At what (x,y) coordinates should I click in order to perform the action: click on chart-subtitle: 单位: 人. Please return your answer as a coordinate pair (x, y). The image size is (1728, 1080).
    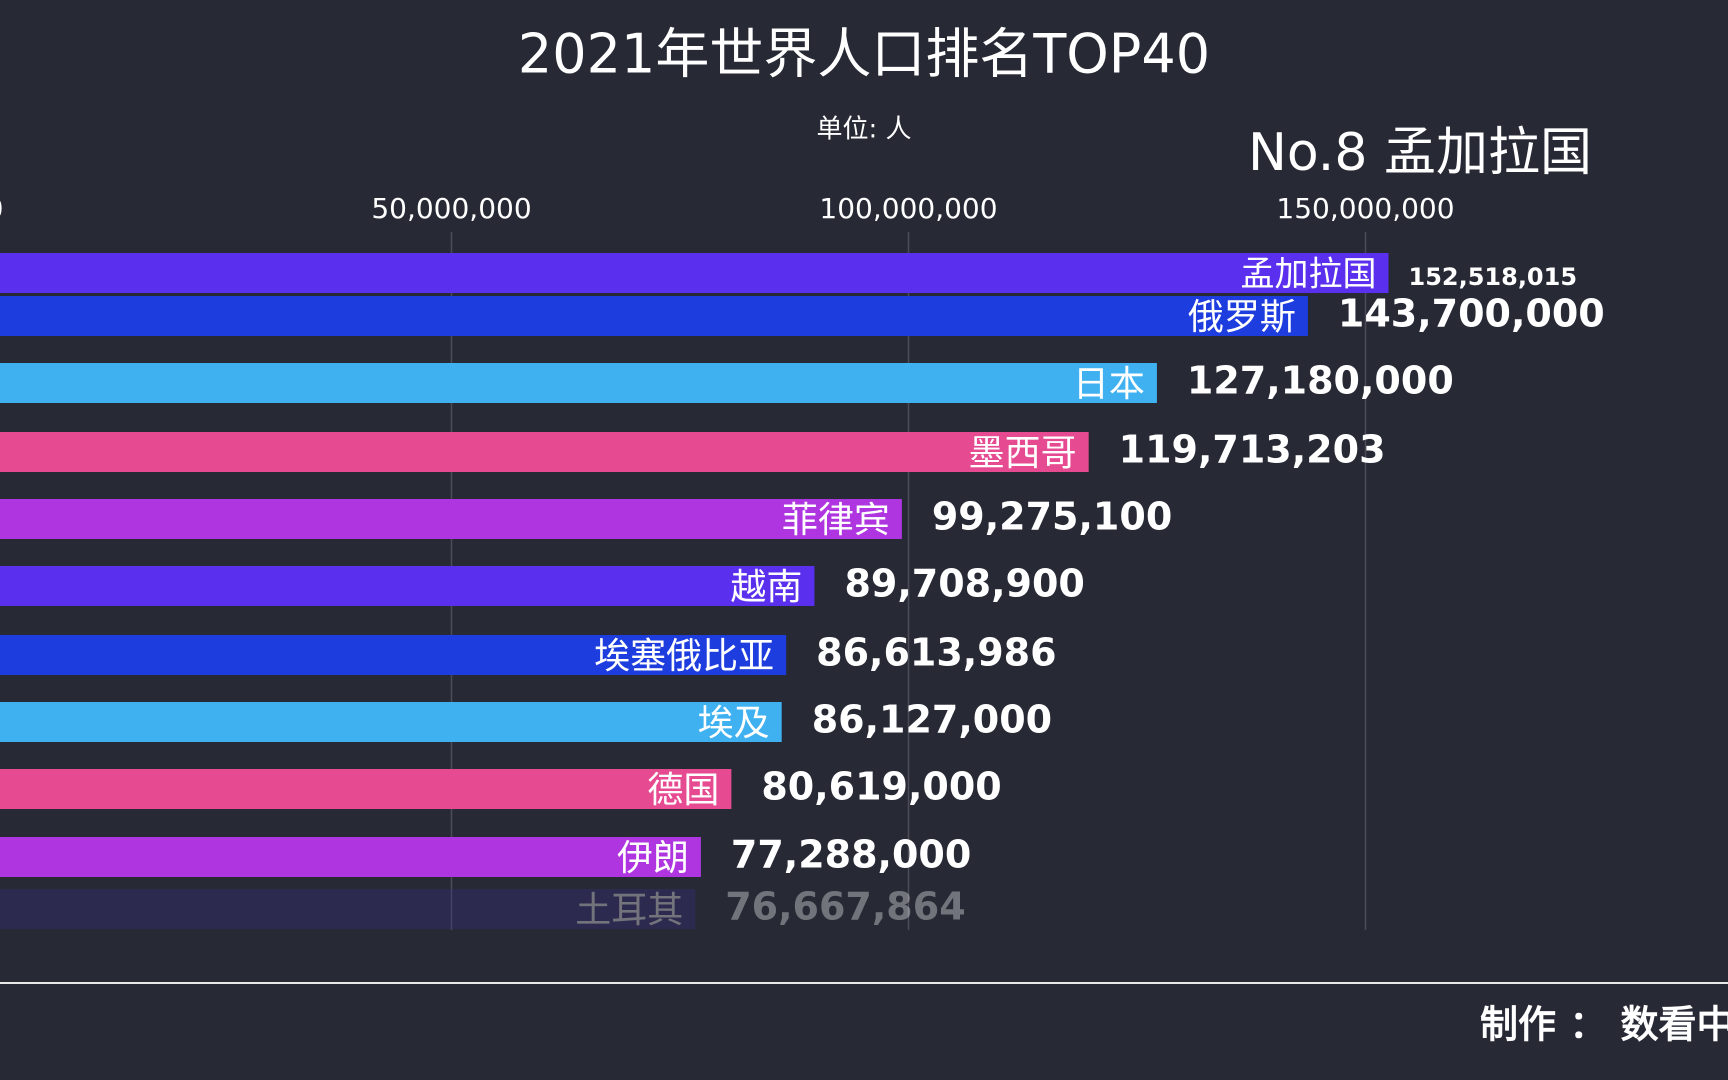
    Looking at the image, I should click on (863, 130).